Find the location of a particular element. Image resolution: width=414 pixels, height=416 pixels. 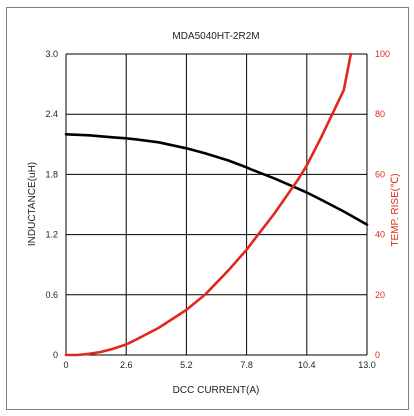

y-tick-label: 1.2 is located at coordinates (51, 235).